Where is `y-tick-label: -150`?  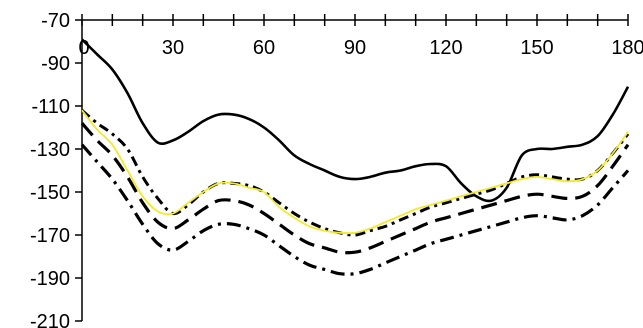 y-tick-label: -150 is located at coordinates (50, 193).